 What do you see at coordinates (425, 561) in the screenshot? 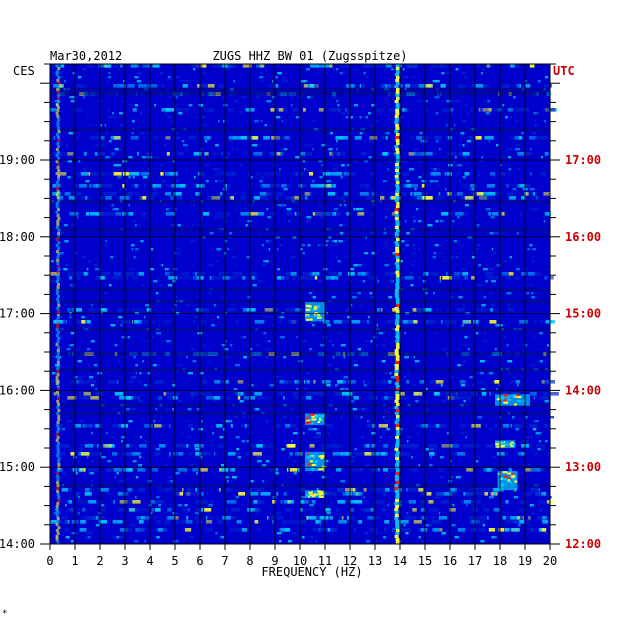
I see `x-tick-label: 15` at bounding box center [425, 561].